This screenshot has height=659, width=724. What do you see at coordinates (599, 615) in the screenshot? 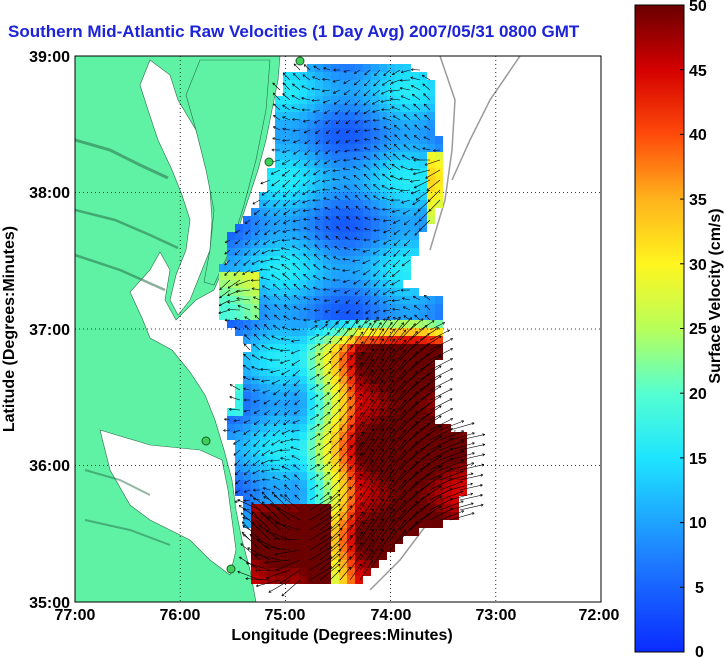
I see `x-tick-label: 72:00` at bounding box center [599, 615].